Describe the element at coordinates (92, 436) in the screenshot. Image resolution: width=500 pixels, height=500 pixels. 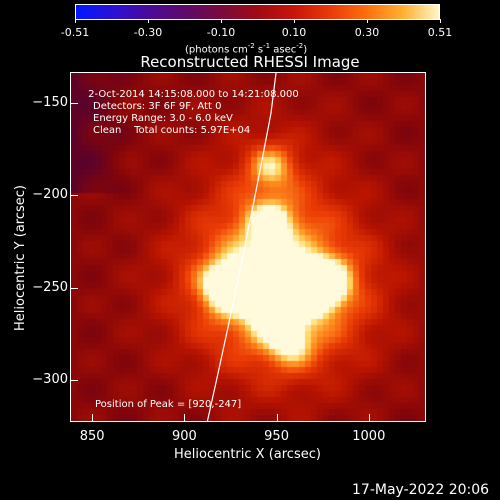
I see `x-tick-label: 850` at that location.